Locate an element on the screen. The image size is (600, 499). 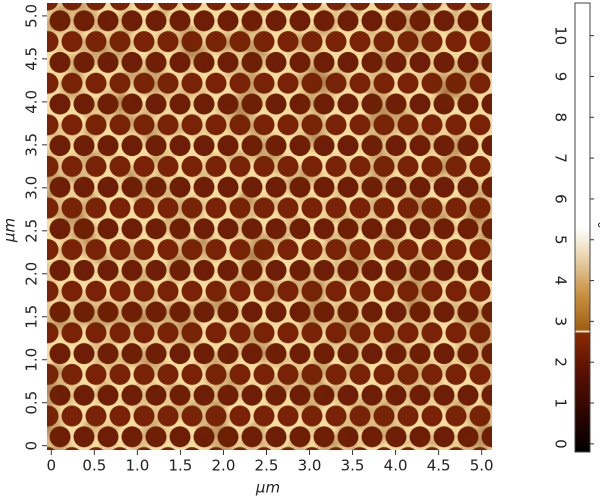
x-tick-label: 0 is located at coordinates (52, 466).